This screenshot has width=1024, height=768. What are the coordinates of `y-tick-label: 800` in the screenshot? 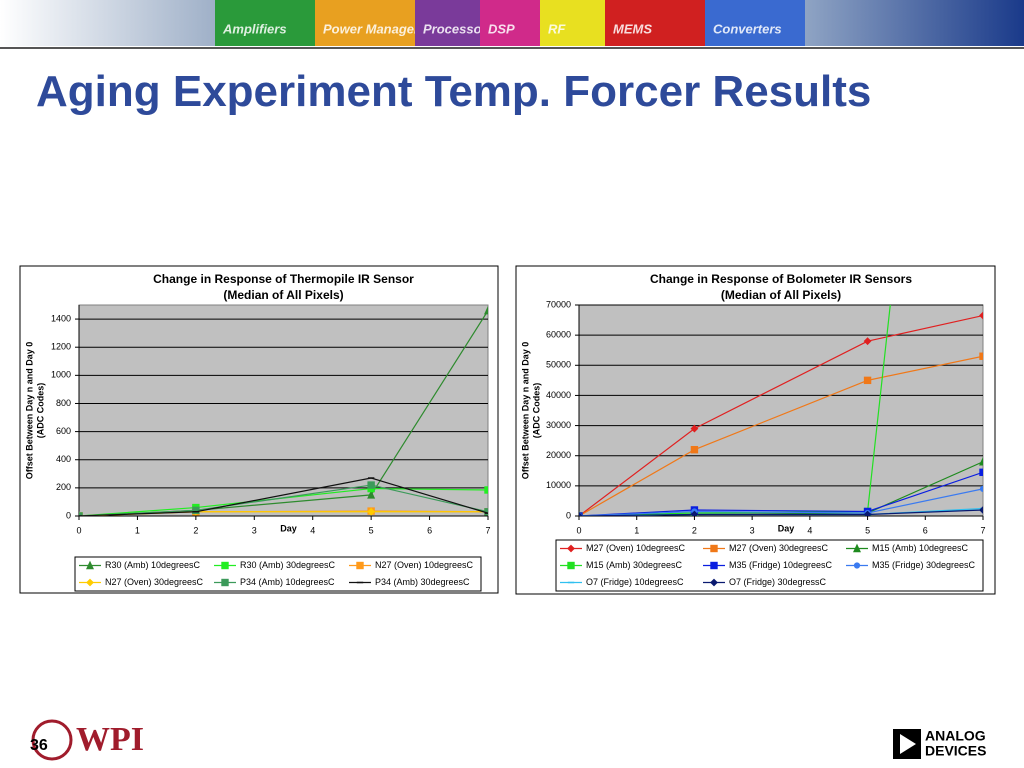 It's located at (63, 403).